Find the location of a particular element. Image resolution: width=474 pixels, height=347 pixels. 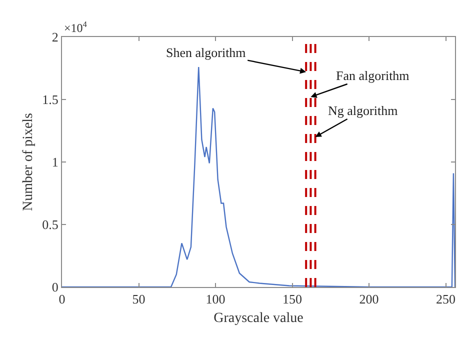

y-tick-label: 1.5 is located at coordinates (50, 100).